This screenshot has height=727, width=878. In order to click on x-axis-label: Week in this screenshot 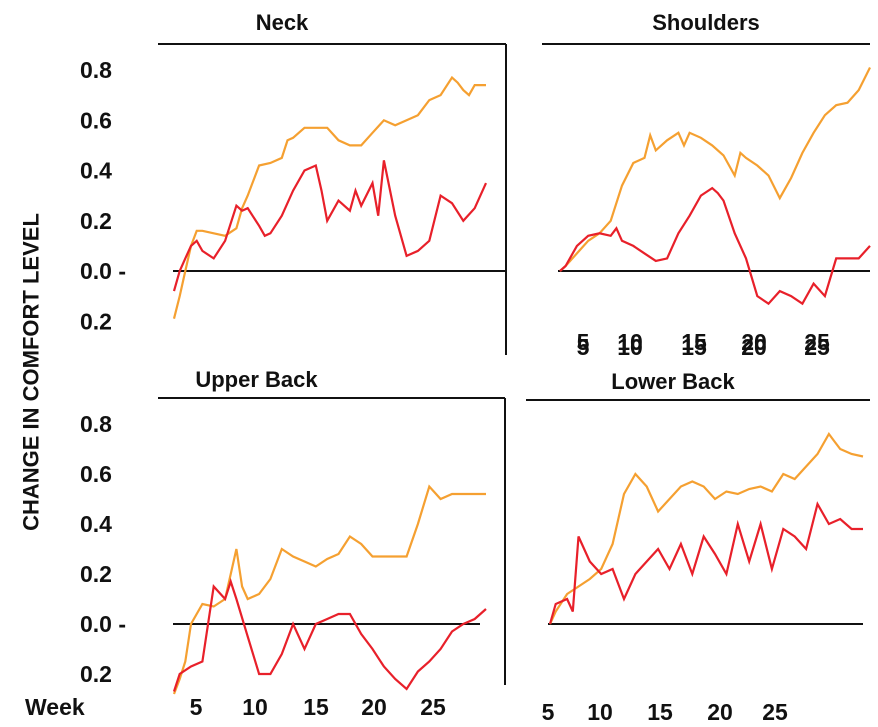, I will do `click(55, 707)`.